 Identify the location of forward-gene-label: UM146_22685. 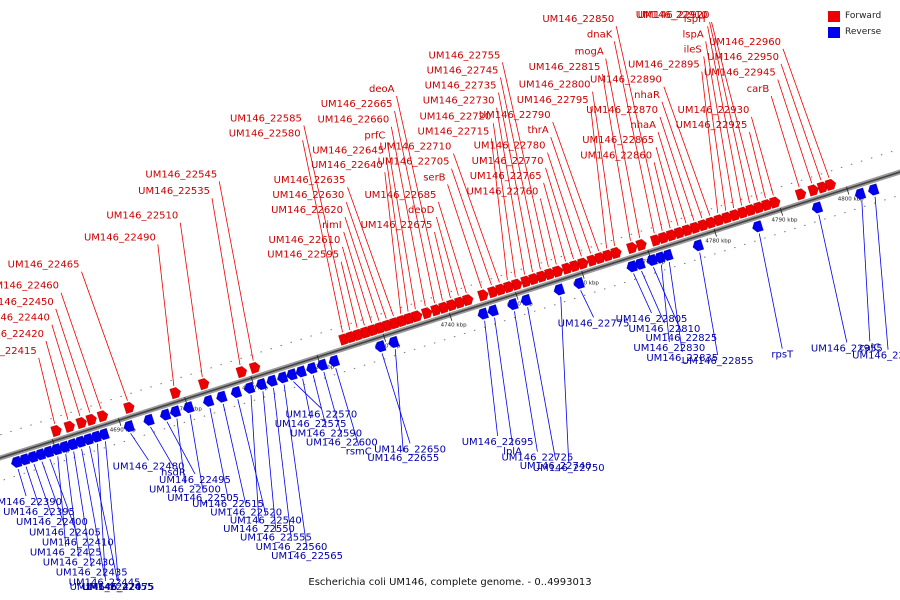
(400, 195).